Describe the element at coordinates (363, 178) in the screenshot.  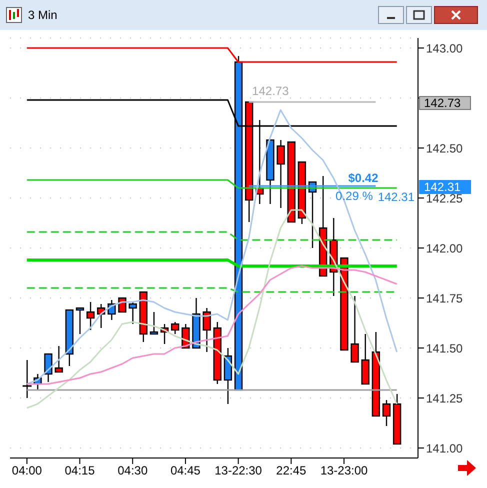
I see `annotation: $0.42` at that location.